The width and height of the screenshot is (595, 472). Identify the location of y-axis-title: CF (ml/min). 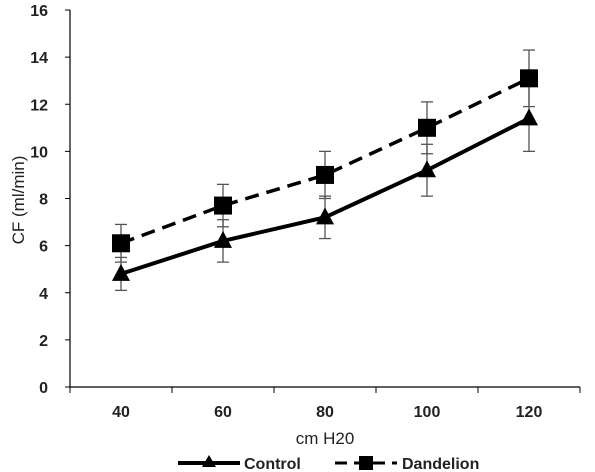
(18, 200).